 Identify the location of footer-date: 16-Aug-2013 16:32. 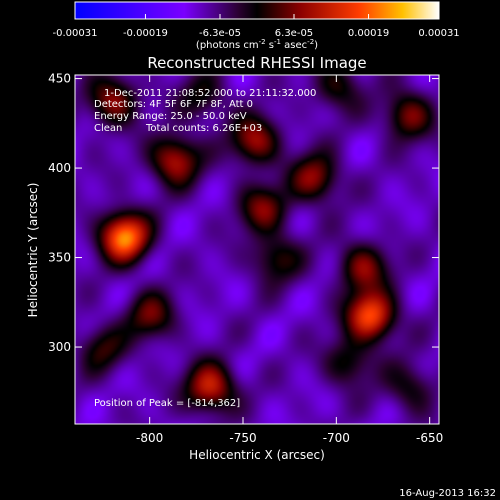
(447, 493).